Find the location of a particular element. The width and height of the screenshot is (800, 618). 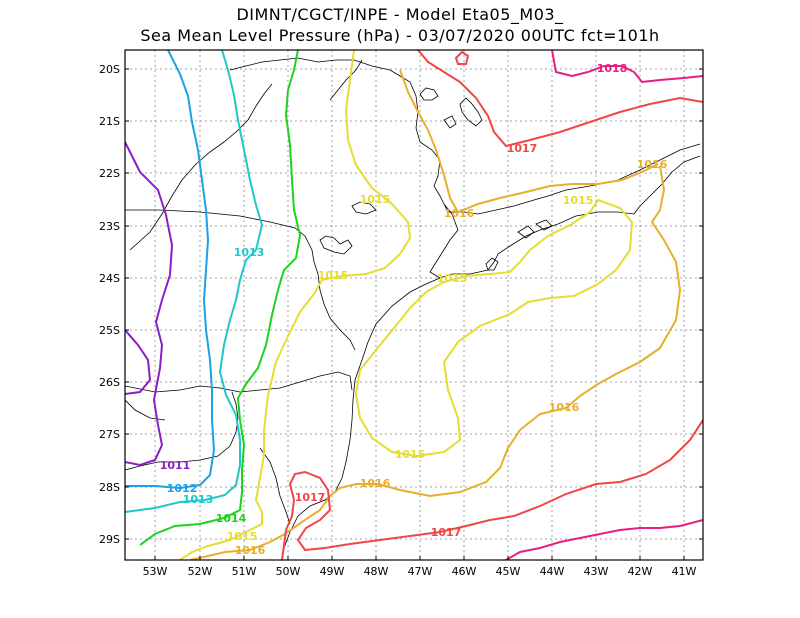

contour-label-1015-d: 1015 is located at coordinates (578, 200).